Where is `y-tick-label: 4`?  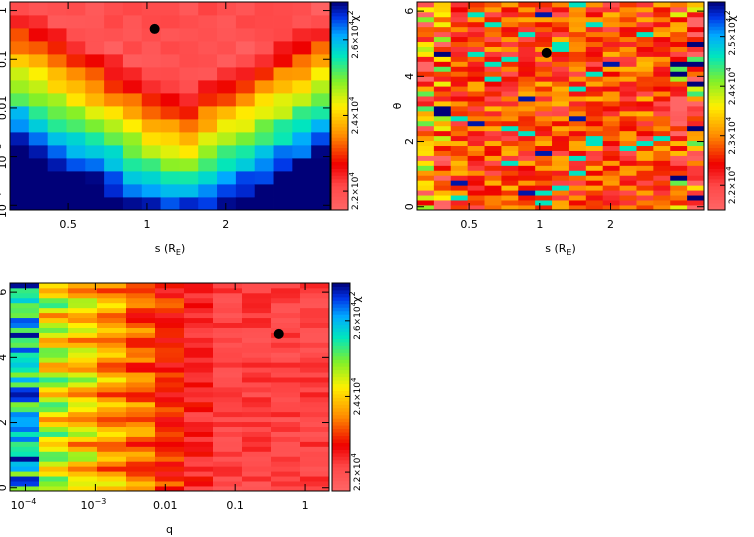
y-tick-label: 4 is located at coordinates (409, 76).